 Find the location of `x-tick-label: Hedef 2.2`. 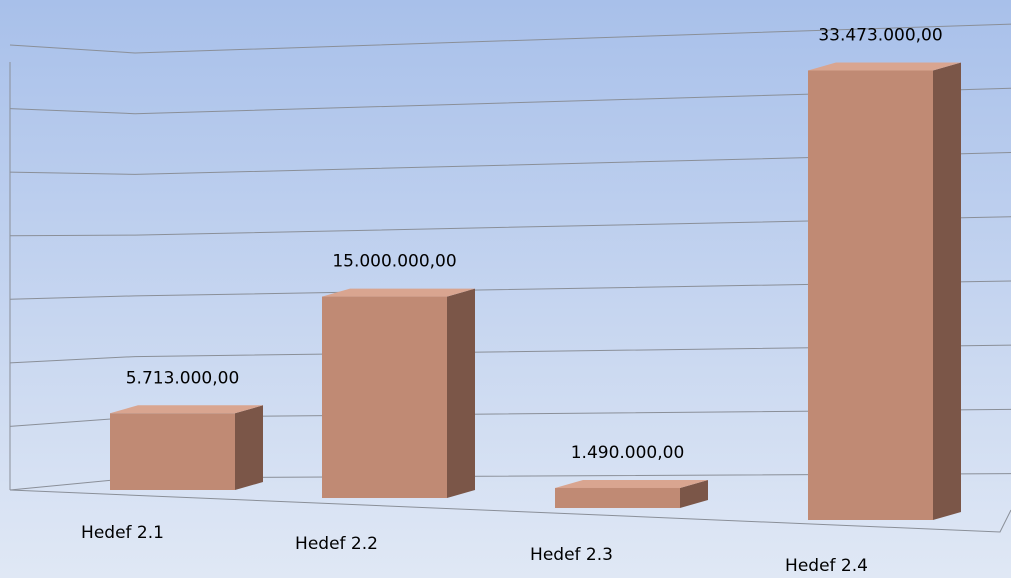

x-tick-label: Hedef 2.2 is located at coordinates (336, 544).